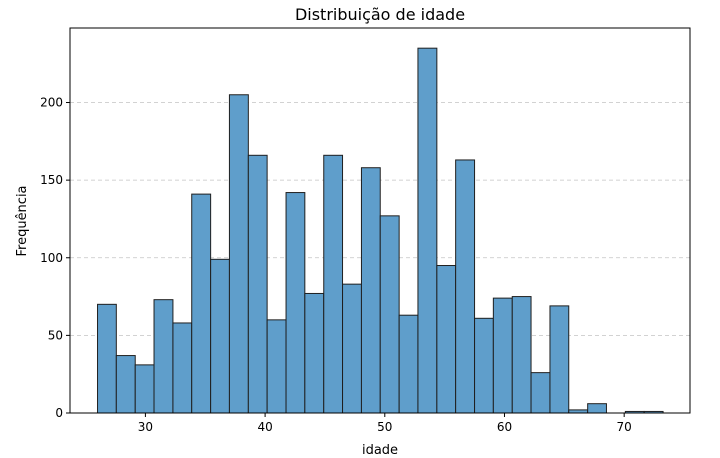  I want to click on y-tick-label: 100, so click(51, 258).